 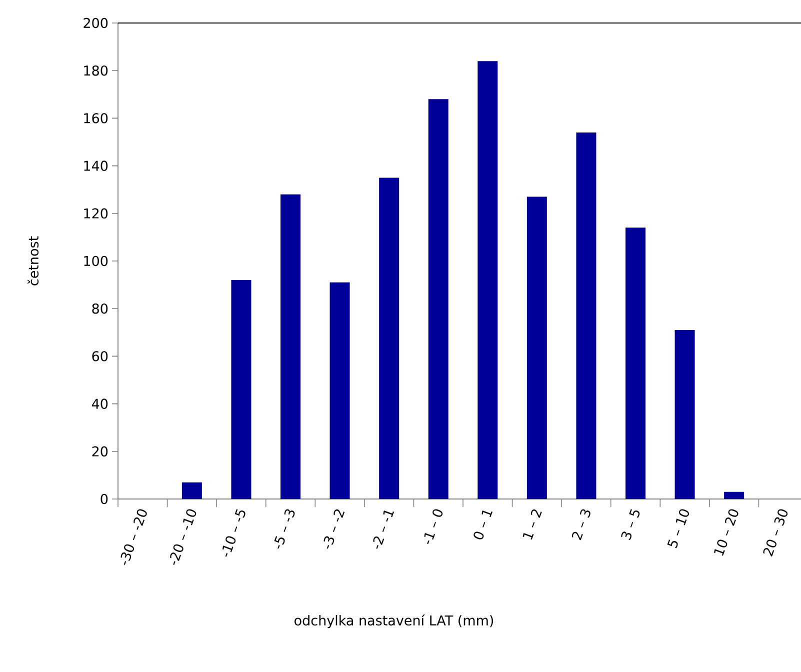 What do you see at coordinates (133, 537) in the screenshot?
I see `x-tick-label: -30 – -20` at bounding box center [133, 537].